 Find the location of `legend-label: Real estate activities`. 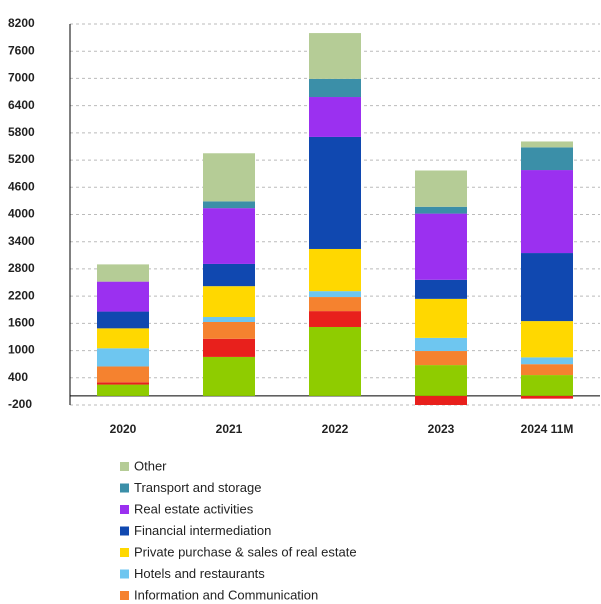

legend-label: Real estate activities is located at coordinates (194, 508).